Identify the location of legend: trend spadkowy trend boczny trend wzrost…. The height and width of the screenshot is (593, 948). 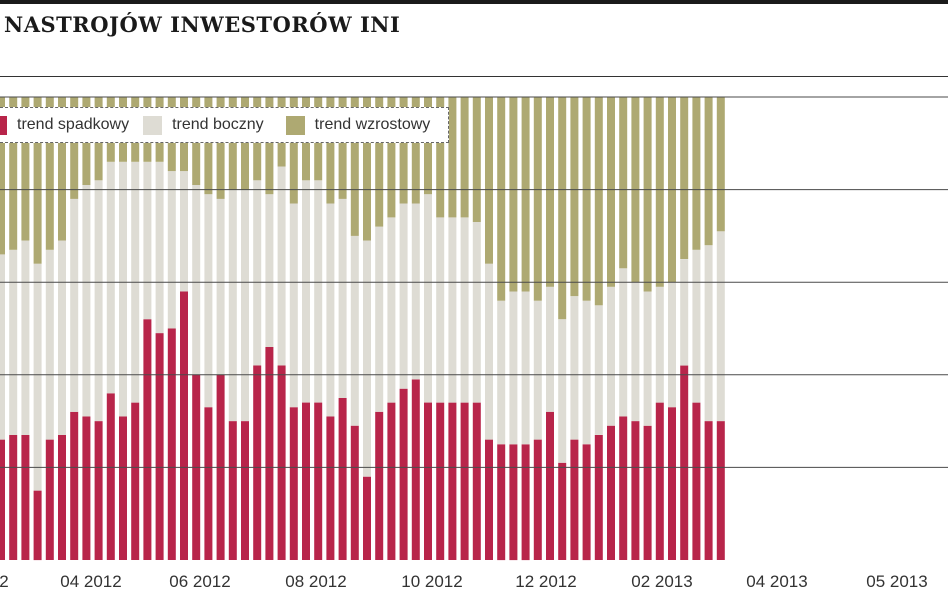
(224, 125).